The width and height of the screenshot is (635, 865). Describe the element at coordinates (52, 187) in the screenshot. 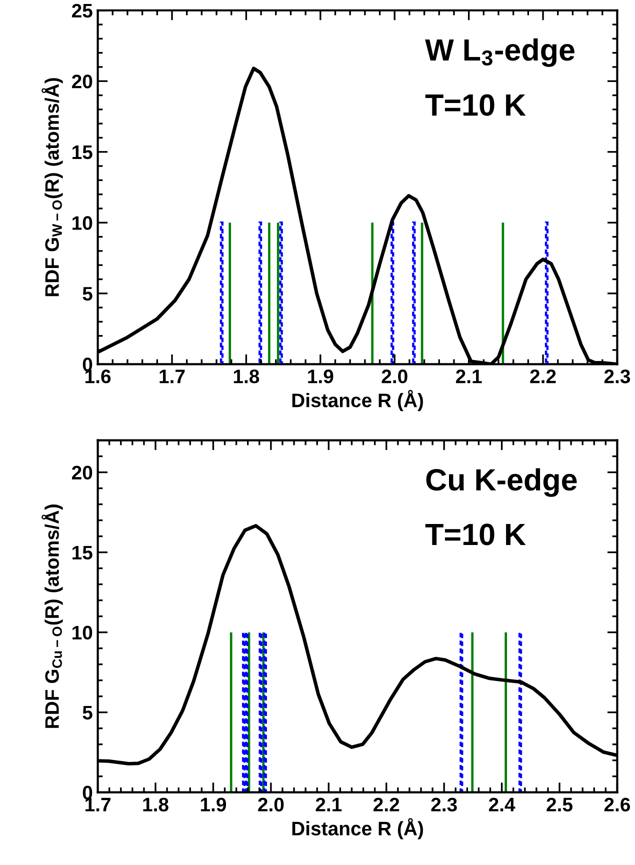

I see `y-axis-title: RDF G$_{W−O}$(R) (atoms/Å)` at that location.